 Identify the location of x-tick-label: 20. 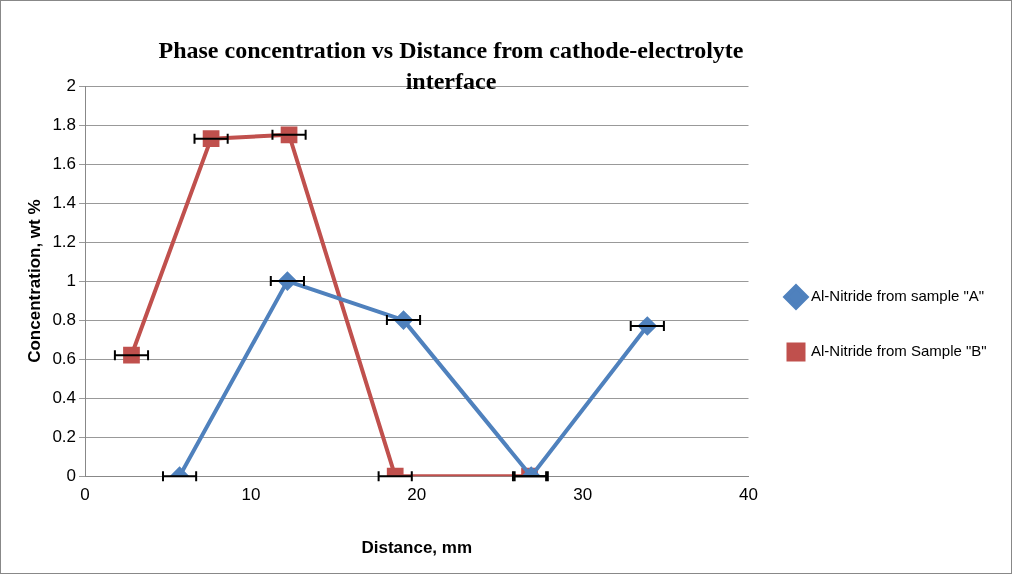
(417, 495).